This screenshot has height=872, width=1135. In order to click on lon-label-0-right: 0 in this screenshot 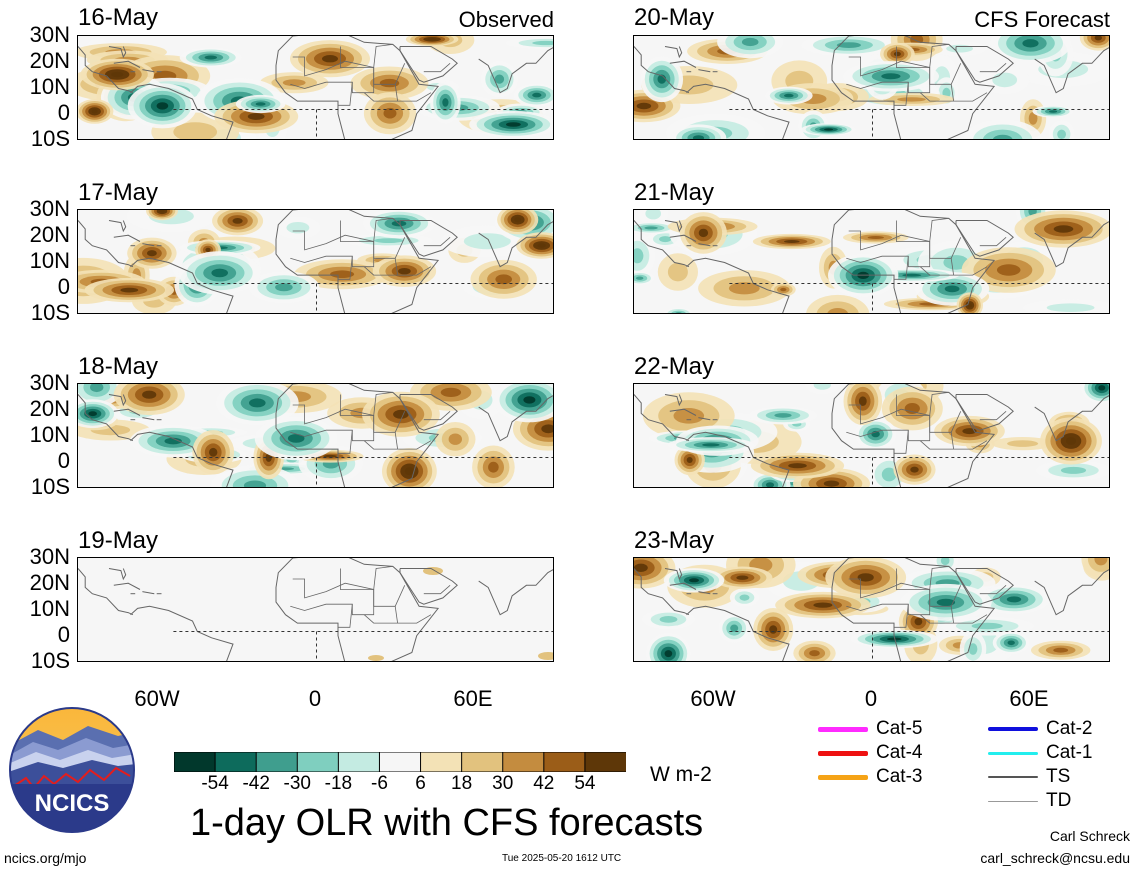, I will do `click(871, 698)`.